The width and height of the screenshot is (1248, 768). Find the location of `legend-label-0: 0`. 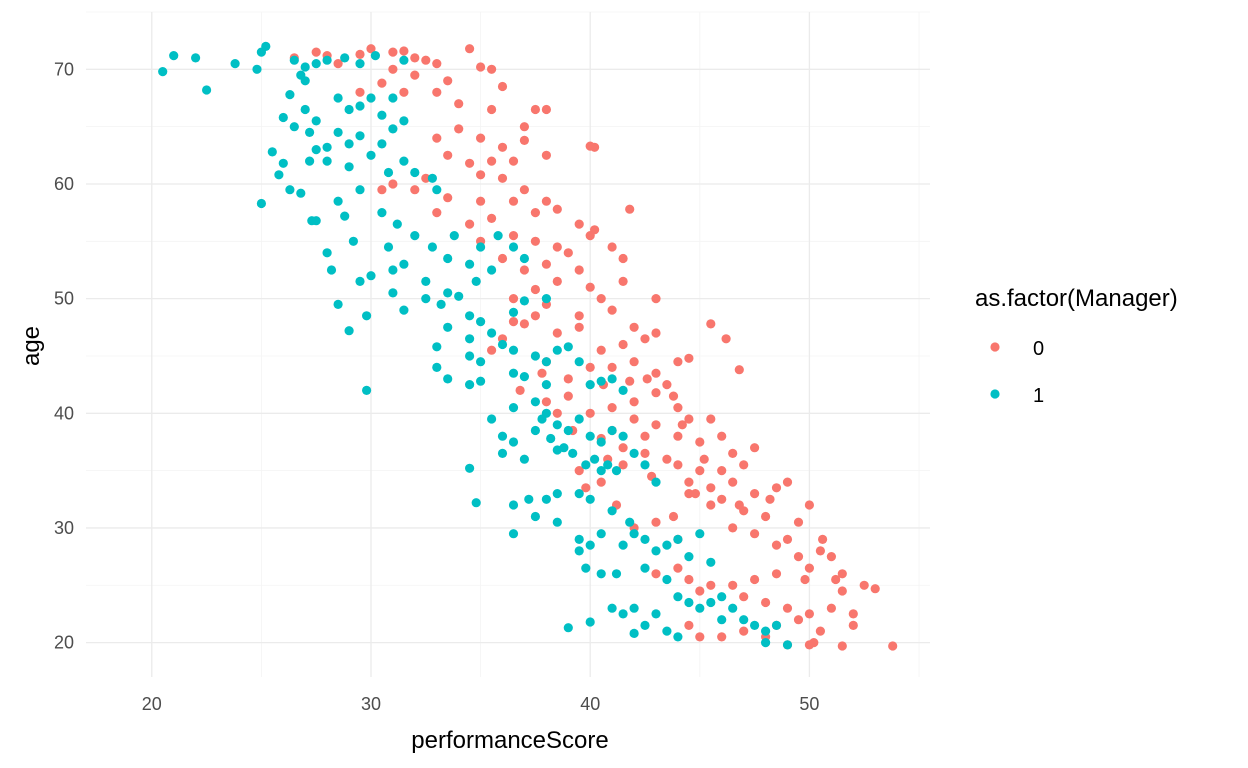

legend-label-0: 0 is located at coordinates (1038, 349).